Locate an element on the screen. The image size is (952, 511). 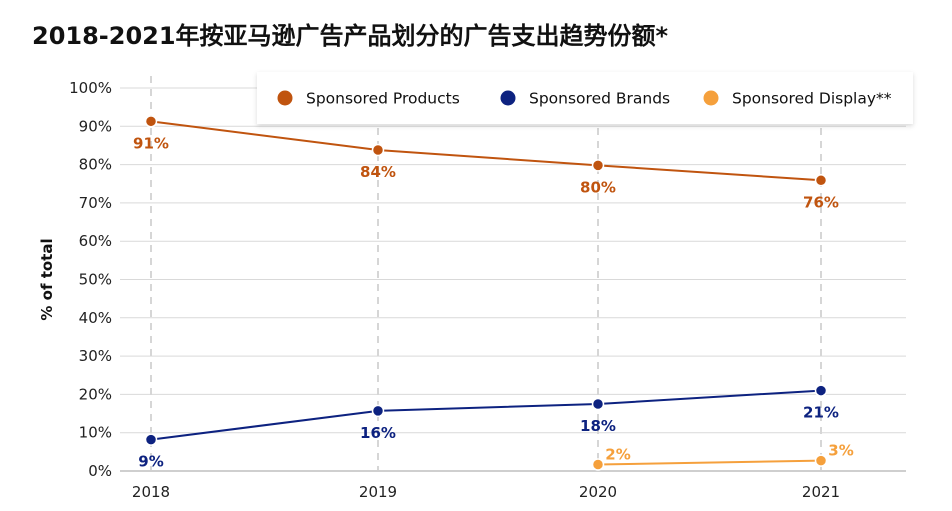
x-tick-labels: 2018 2019 2020 2021 is located at coordinates (486, 492).